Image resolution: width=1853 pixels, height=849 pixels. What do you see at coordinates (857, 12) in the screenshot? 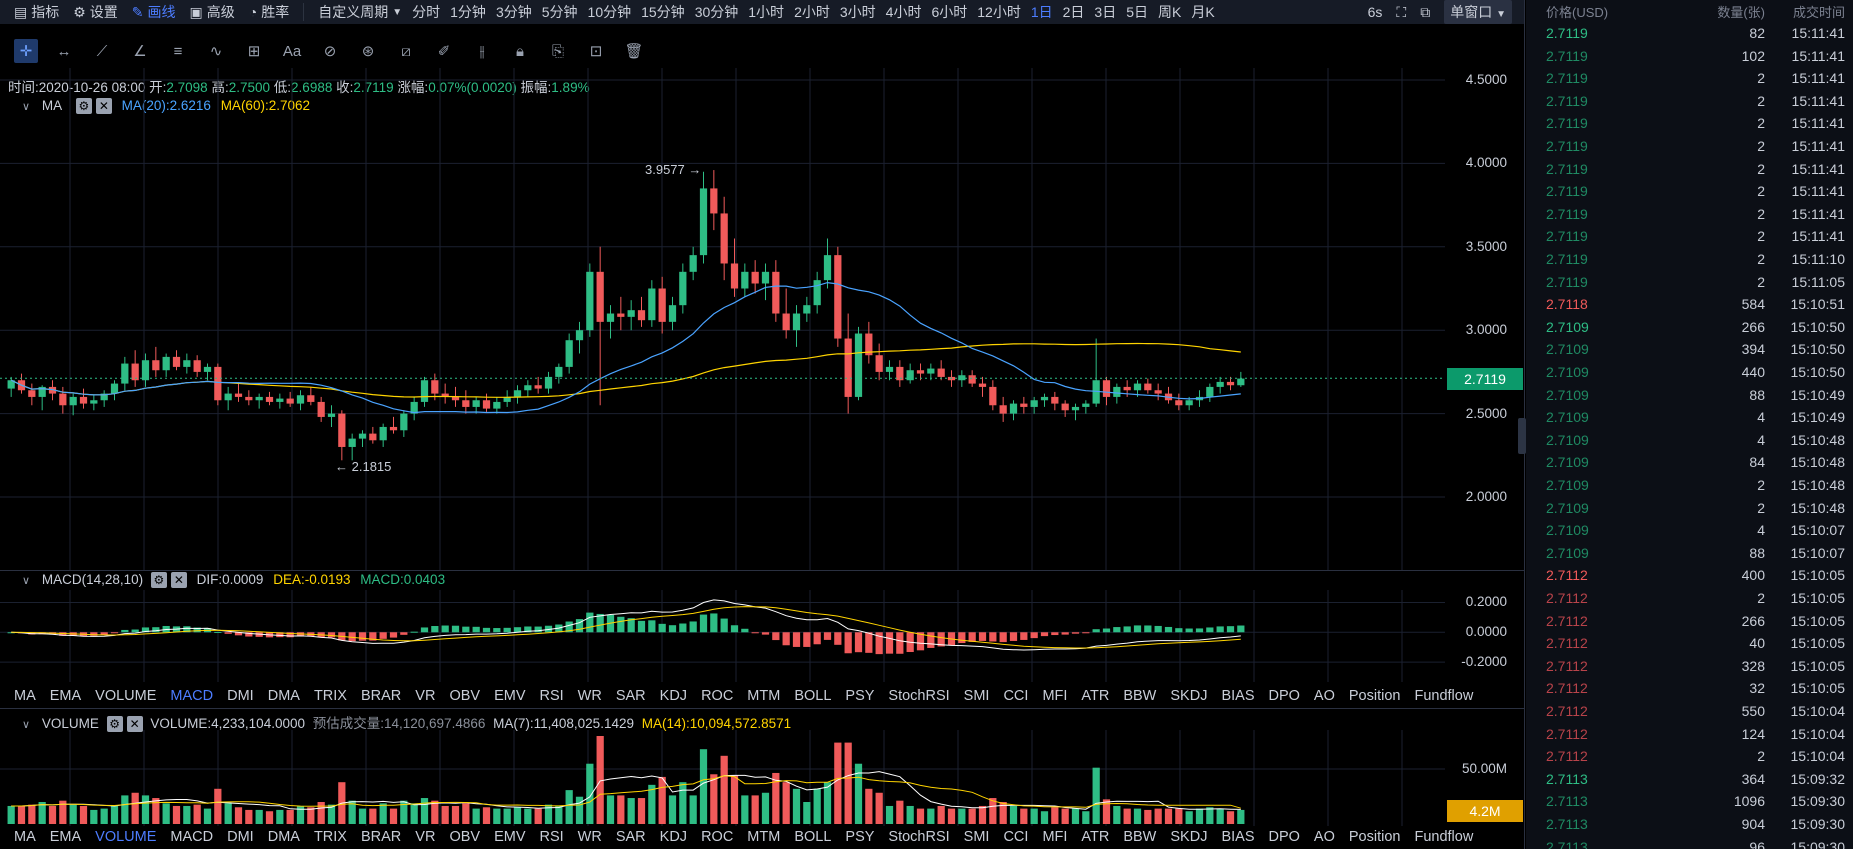
I see `timeframe-9: 3小时` at bounding box center [857, 12].